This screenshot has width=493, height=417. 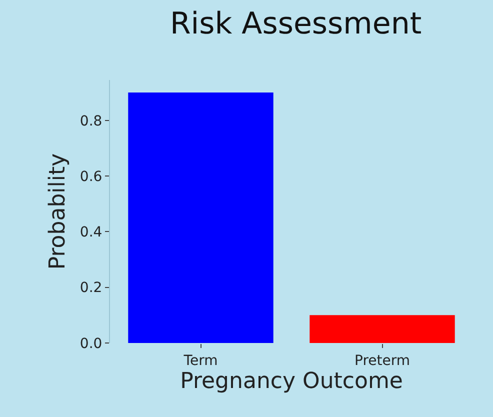 I want to click on x-tick-label: Term, so click(x=200, y=360).